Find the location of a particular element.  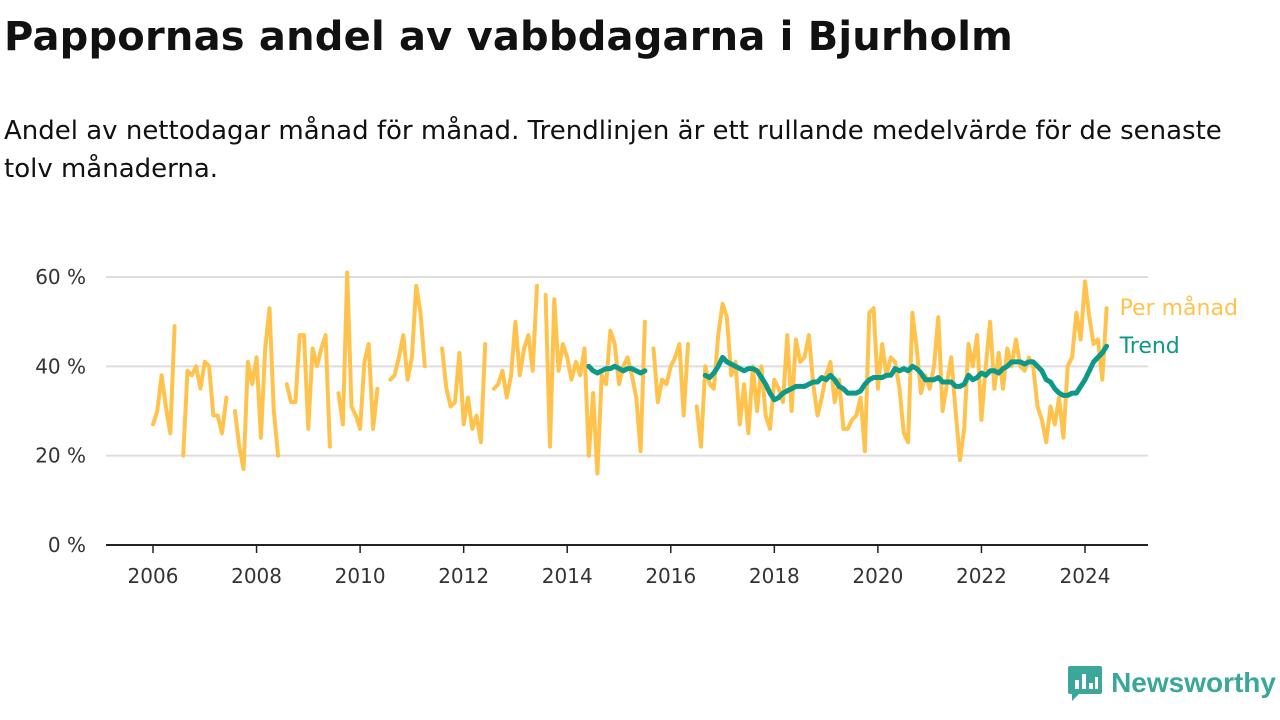

x-tick-label: 2008 is located at coordinates (256, 576).